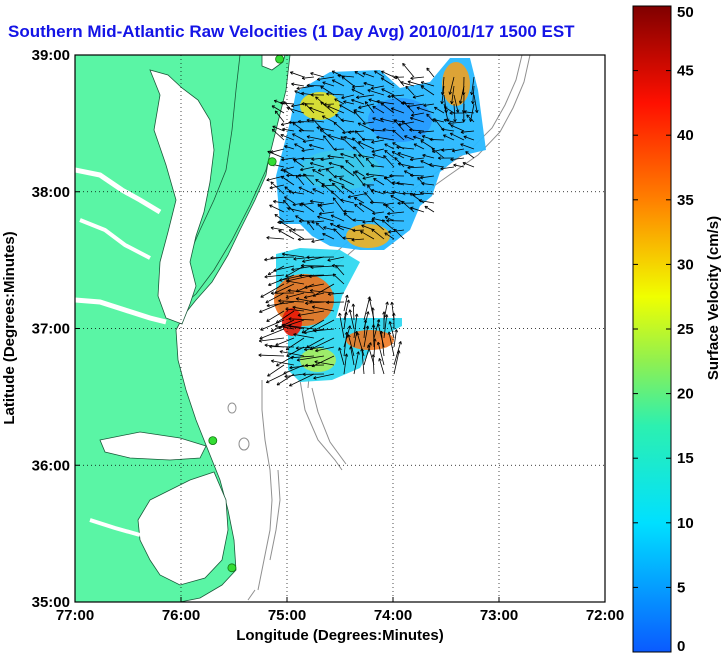  What do you see at coordinates (713, 298) in the screenshot?
I see `colorbar-label: Surface Velocity (cm/s)` at bounding box center [713, 298].